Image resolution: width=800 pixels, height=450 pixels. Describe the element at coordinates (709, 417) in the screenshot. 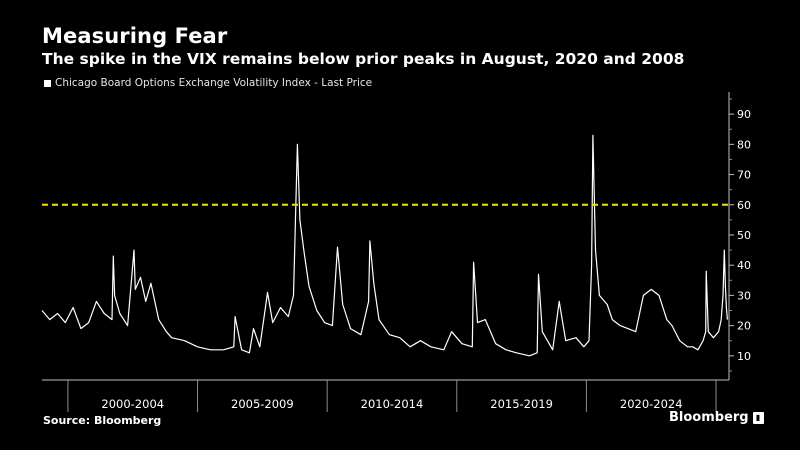

I see `brand-name: Bloomberg` at that location.